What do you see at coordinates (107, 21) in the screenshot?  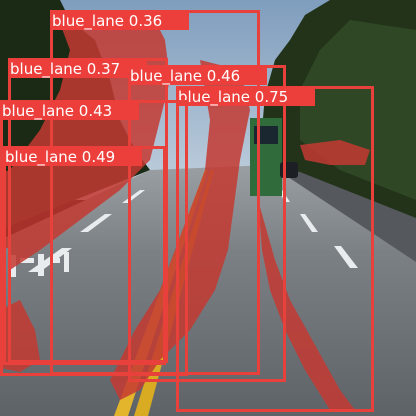 I see `detection-label: blue_lane 0.36` at bounding box center [107, 21].